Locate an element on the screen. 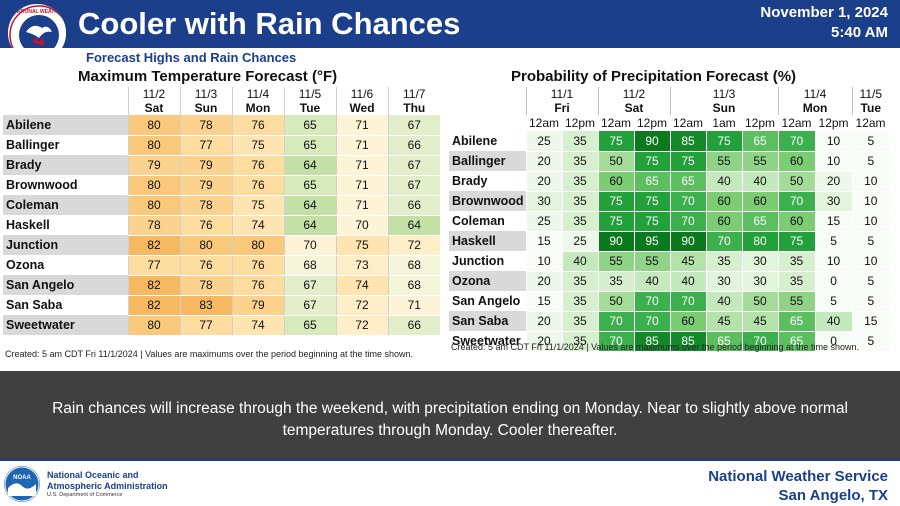 Image resolution: width=900 pixels, height=506 pixels. noaa-name-line2: Atmospheric Administration is located at coordinates (107, 486).